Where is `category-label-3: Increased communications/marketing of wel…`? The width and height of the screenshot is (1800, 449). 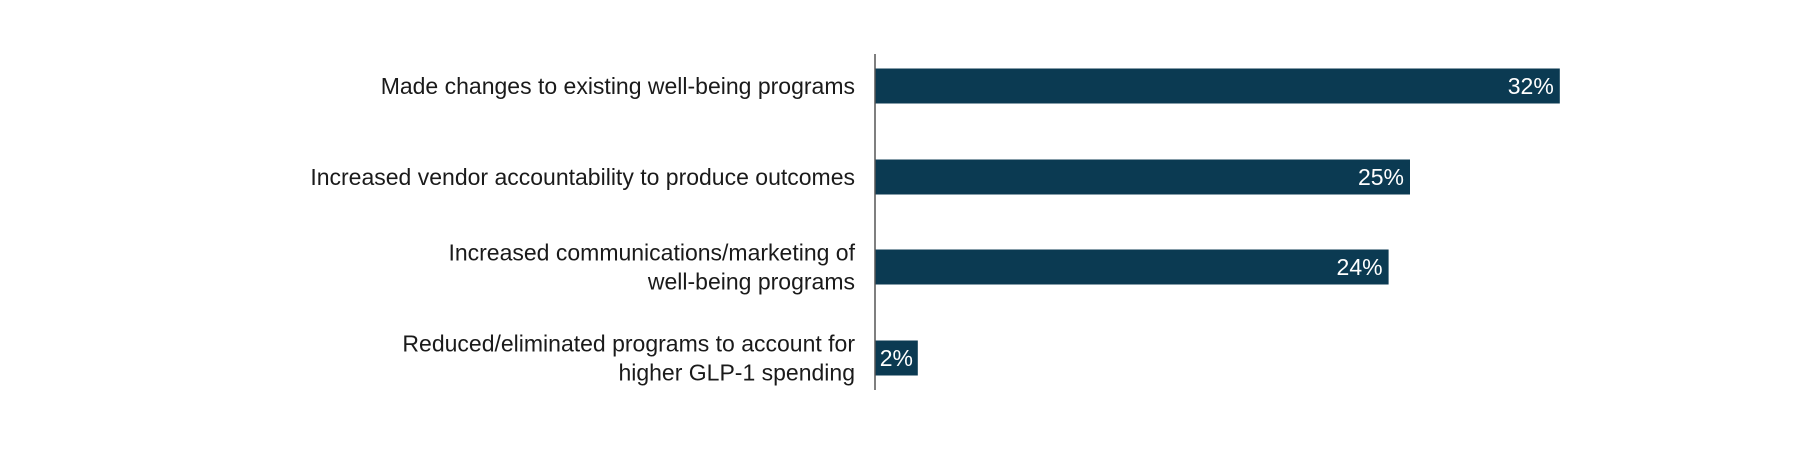 category-label-3: Increased communications/marketing of wel… is located at coordinates (651, 267).